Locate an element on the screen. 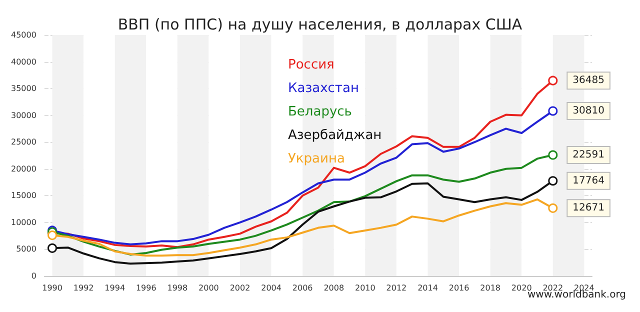 Image resolution: width=640 pixels, height=312 pixels. x-tick-label: 2006 is located at coordinates (302, 288).